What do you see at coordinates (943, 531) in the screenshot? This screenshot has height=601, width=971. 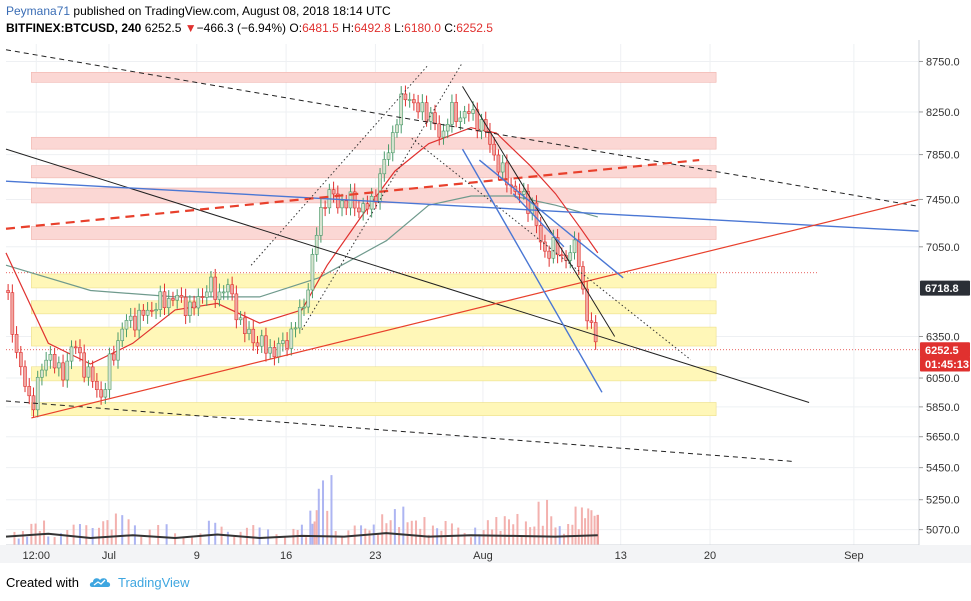 I see `y-tick-label: 5070.0` at bounding box center [943, 531].